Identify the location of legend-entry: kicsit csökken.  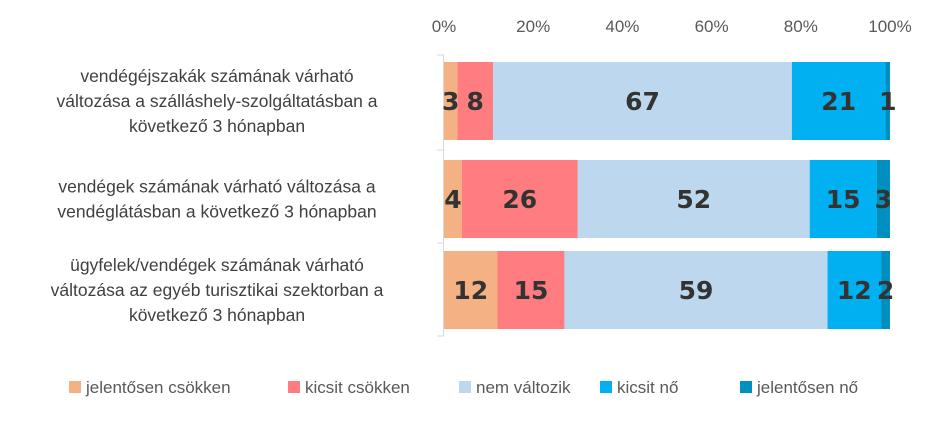
(357, 387).